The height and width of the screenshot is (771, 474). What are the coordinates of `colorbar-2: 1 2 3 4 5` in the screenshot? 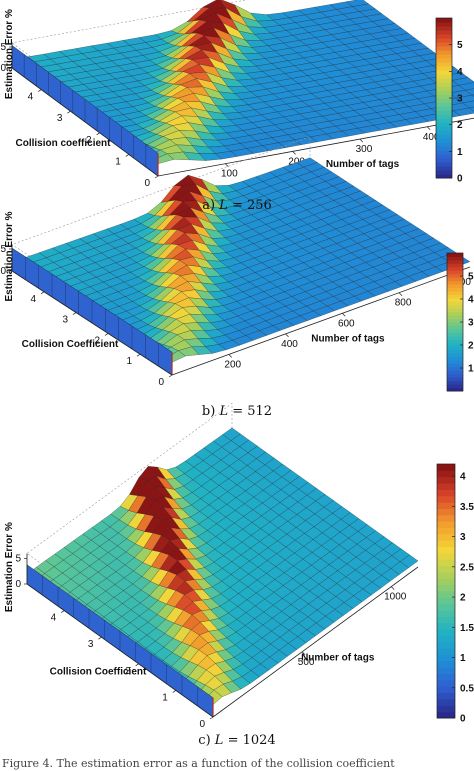 It's located at (460, 322).